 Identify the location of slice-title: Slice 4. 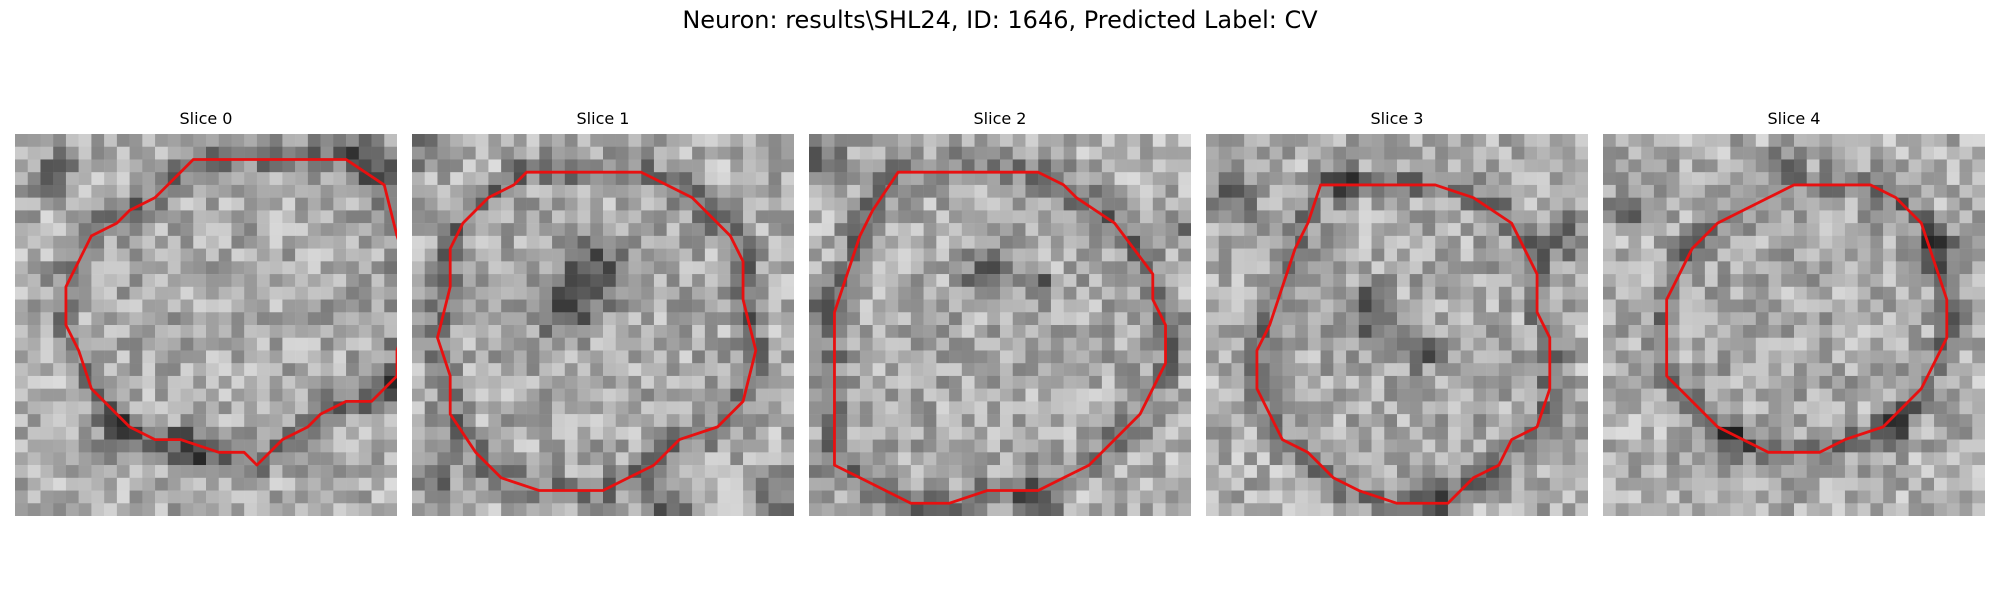
(1794, 118).